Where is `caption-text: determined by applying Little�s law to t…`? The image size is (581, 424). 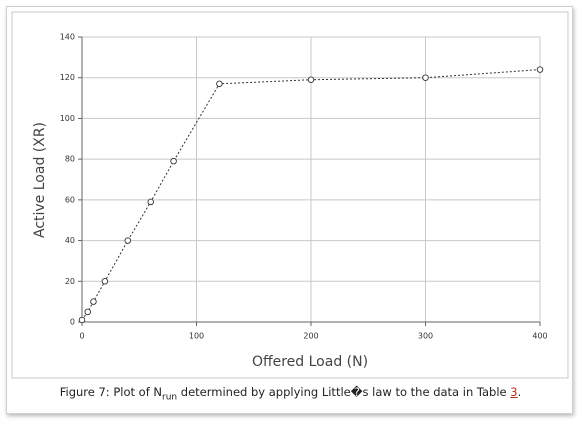 caption-text: determined by applying Little�s law to t… is located at coordinates (344, 392).